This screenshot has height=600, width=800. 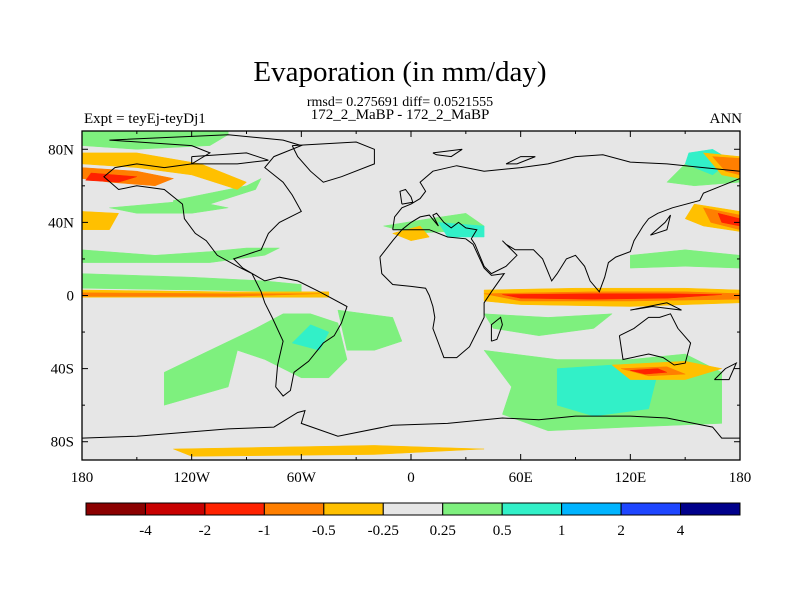 I want to click on colorbar-label: 1, so click(x=562, y=531).